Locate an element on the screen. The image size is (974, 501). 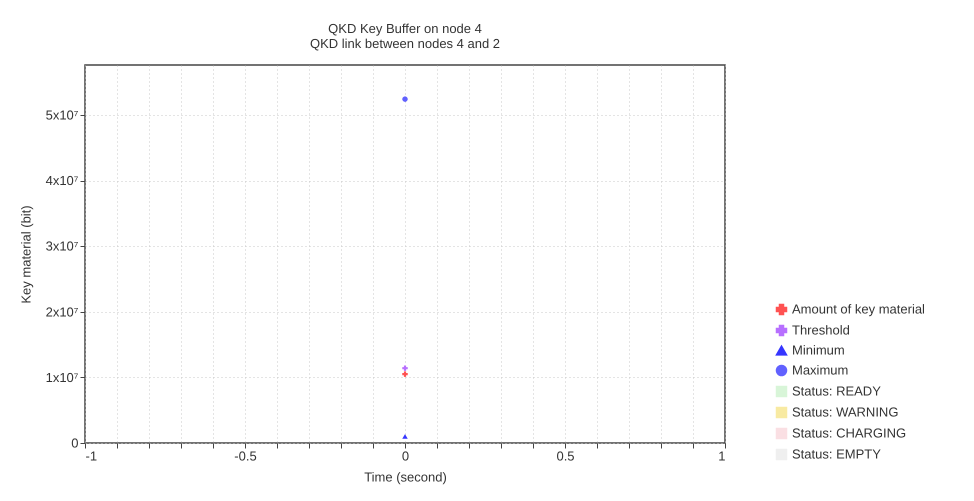
y-tick-label: 0 is located at coordinates (74, 443).